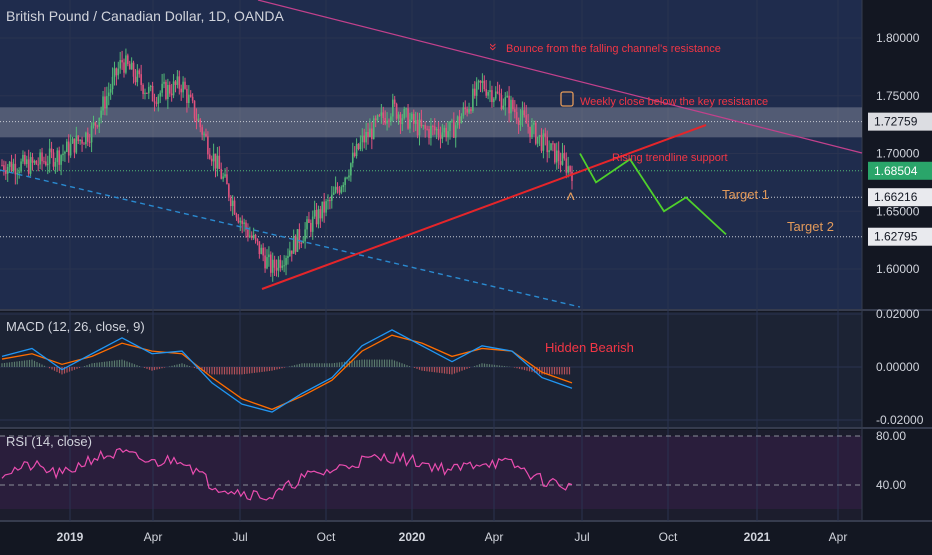 The image size is (932, 555). What do you see at coordinates (898, 38) in the screenshot?
I see `price-tick-label: 1.80000` at bounding box center [898, 38].